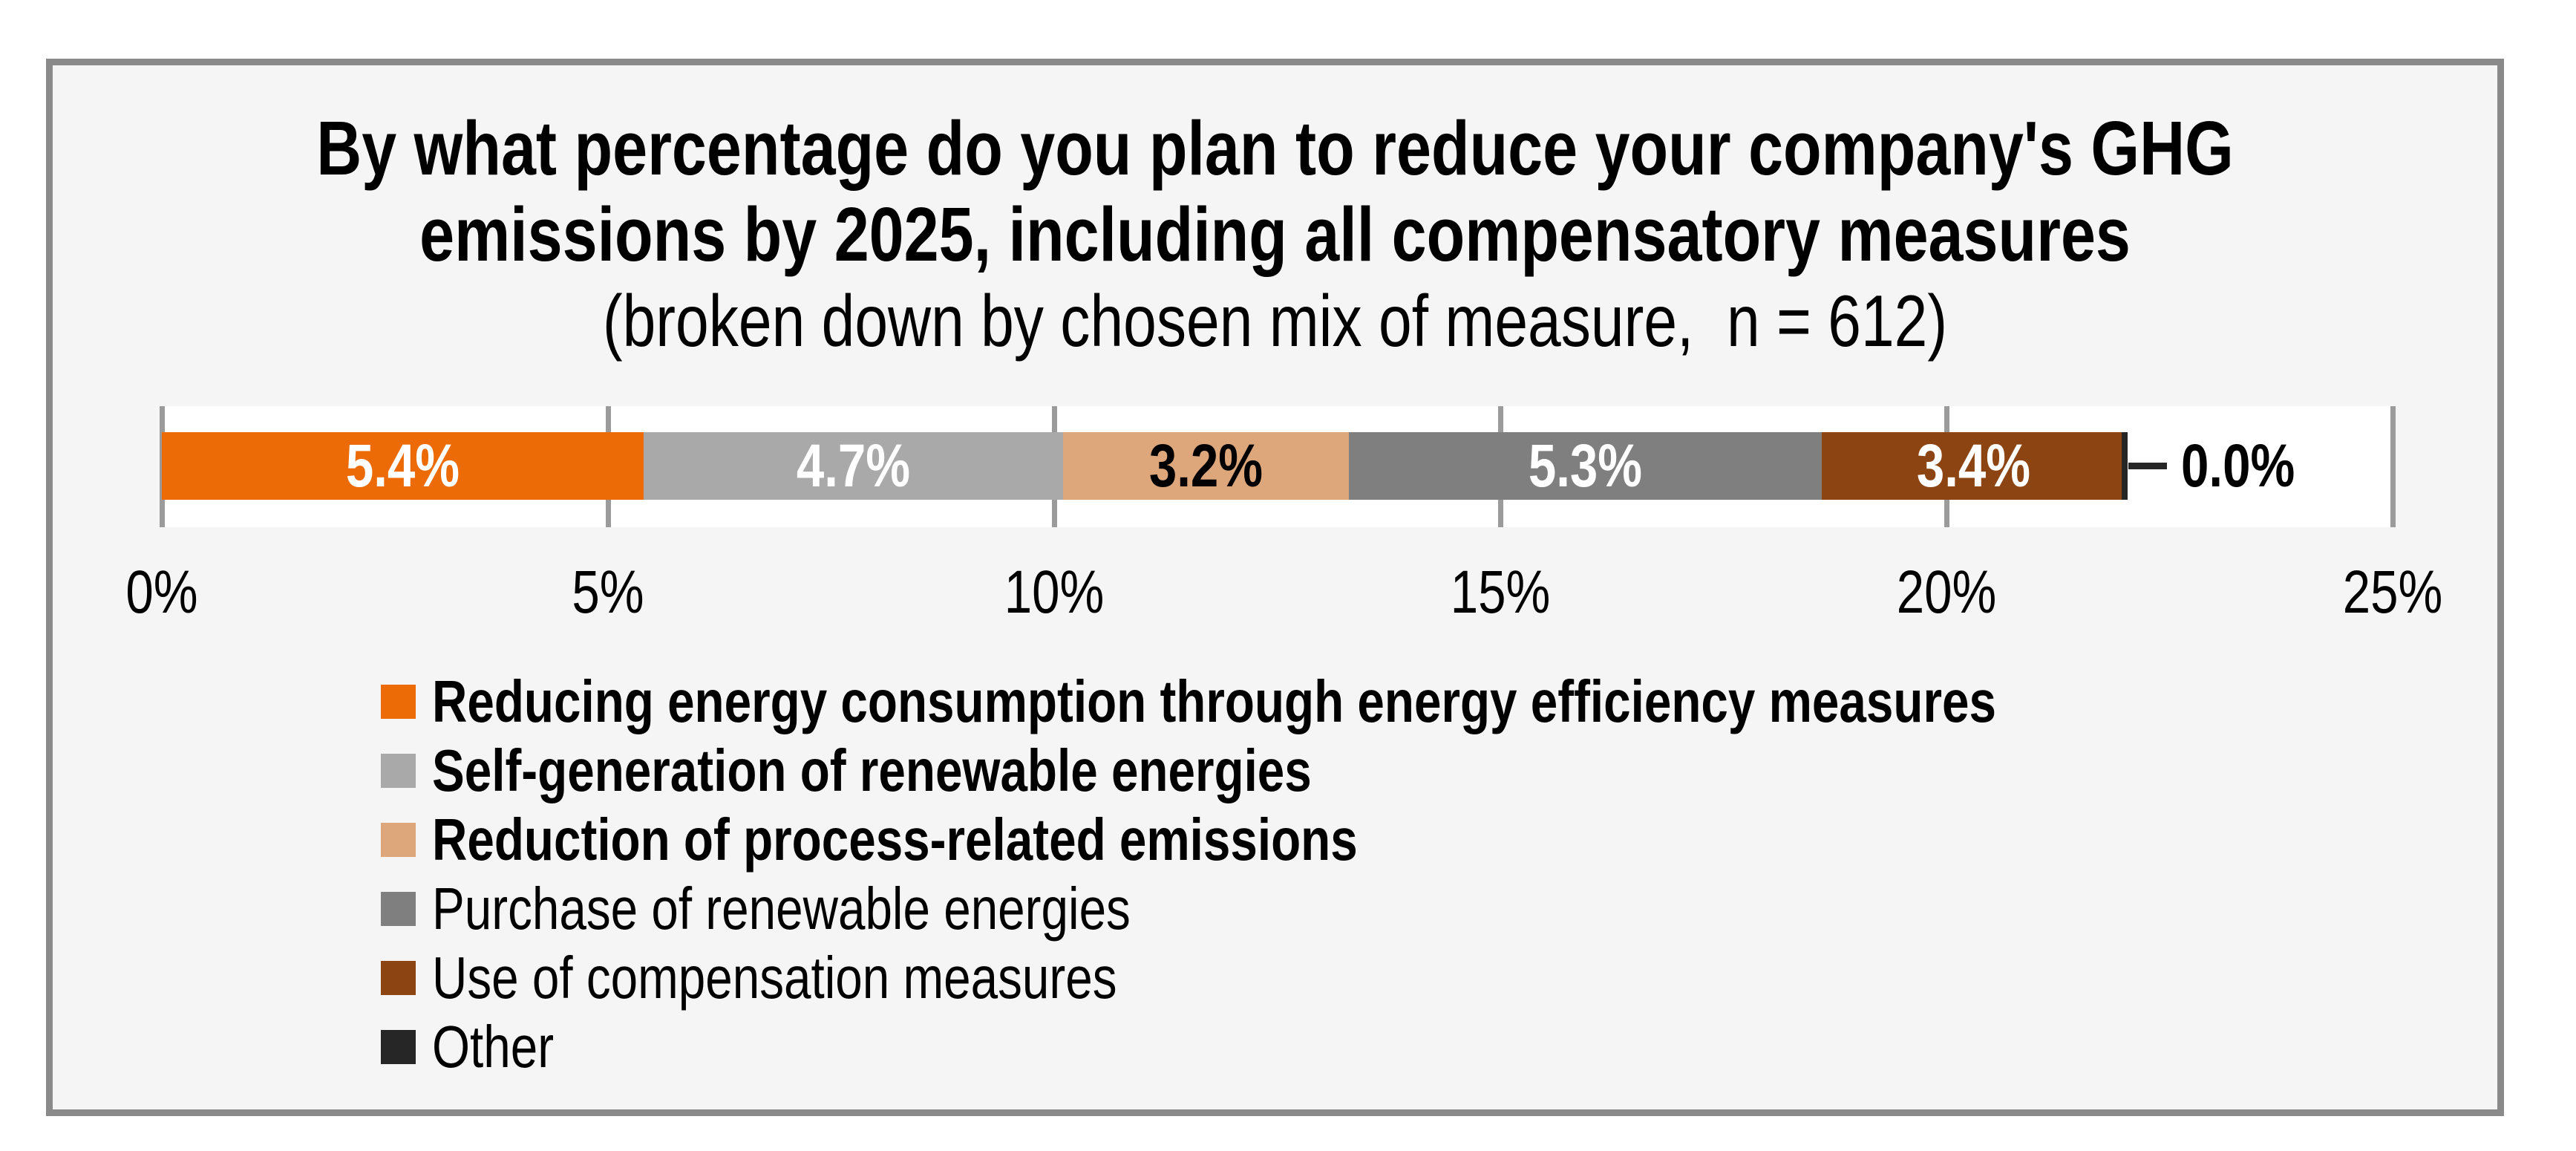 The image size is (2576, 1151). What do you see at coordinates (493, 1046) in the screenshot?
I see `legend-label: Other` at bounding box center [493, 1046].